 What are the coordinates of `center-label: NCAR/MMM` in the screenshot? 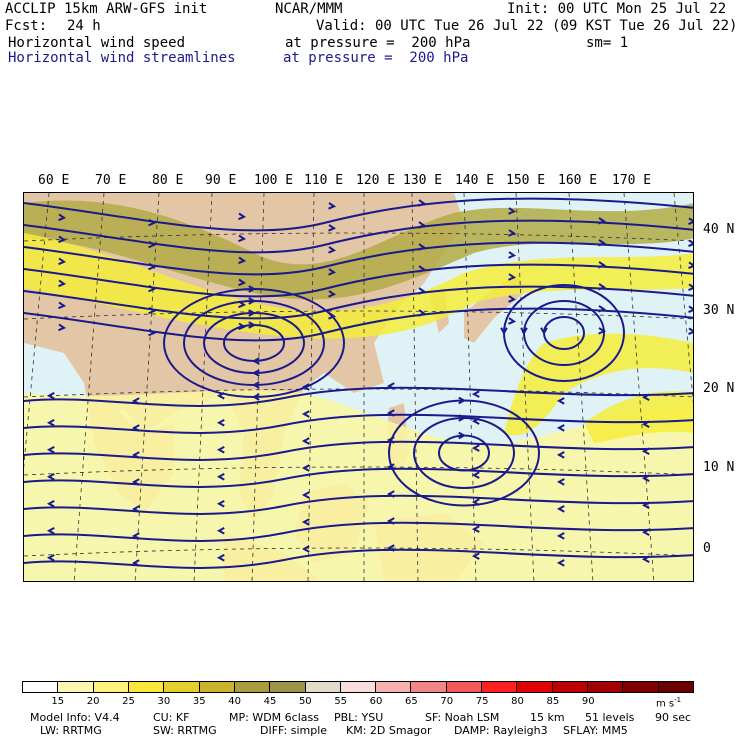 It's located at (309, 9).